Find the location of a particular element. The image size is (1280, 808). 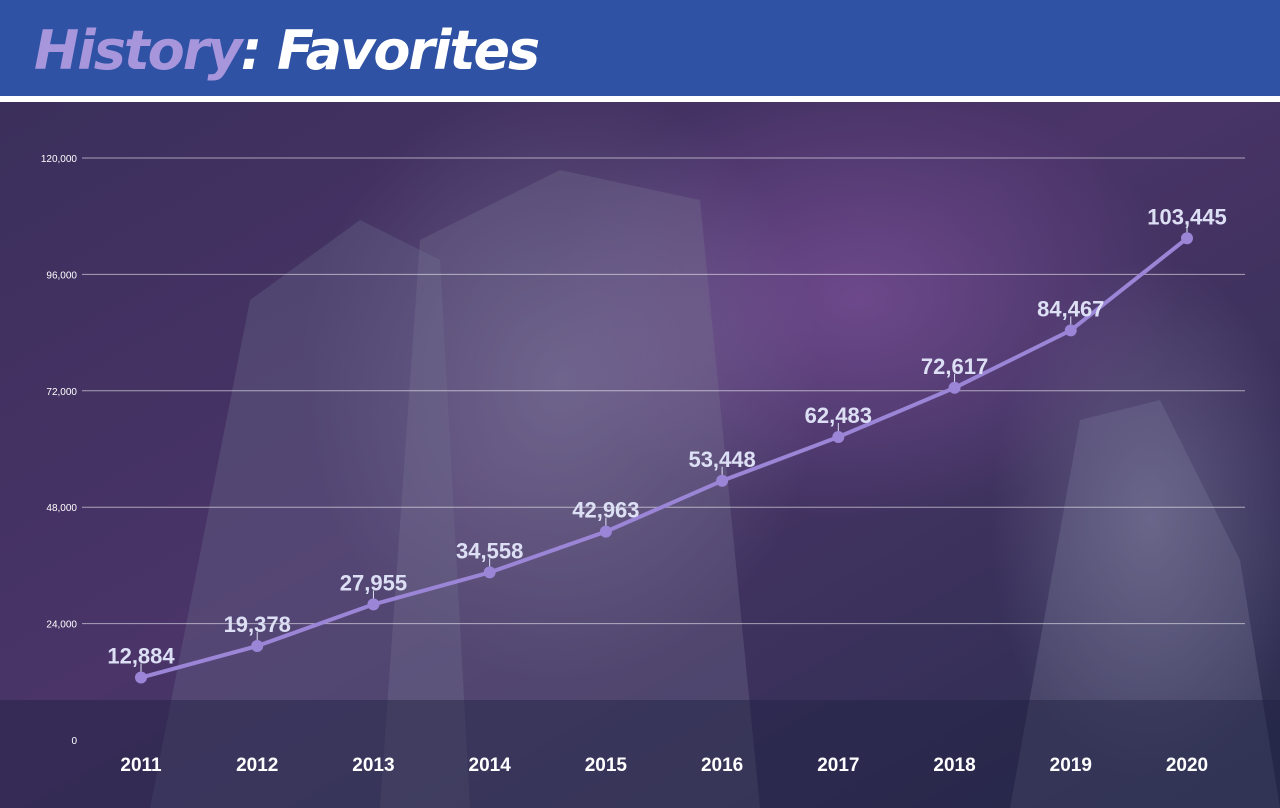

x-tick-label: 2019 is located at coordinates (1071, 765).